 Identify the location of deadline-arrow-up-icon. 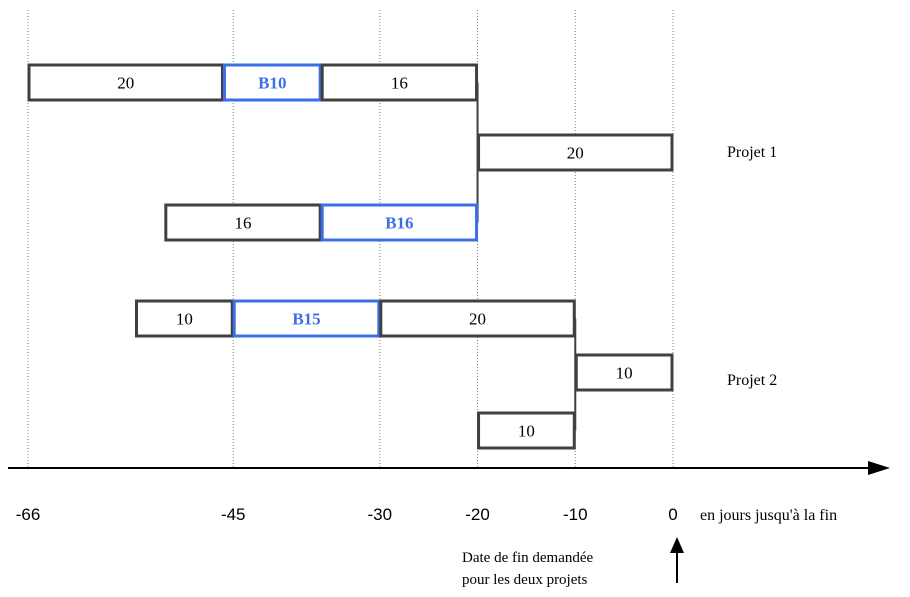
(677, 545).